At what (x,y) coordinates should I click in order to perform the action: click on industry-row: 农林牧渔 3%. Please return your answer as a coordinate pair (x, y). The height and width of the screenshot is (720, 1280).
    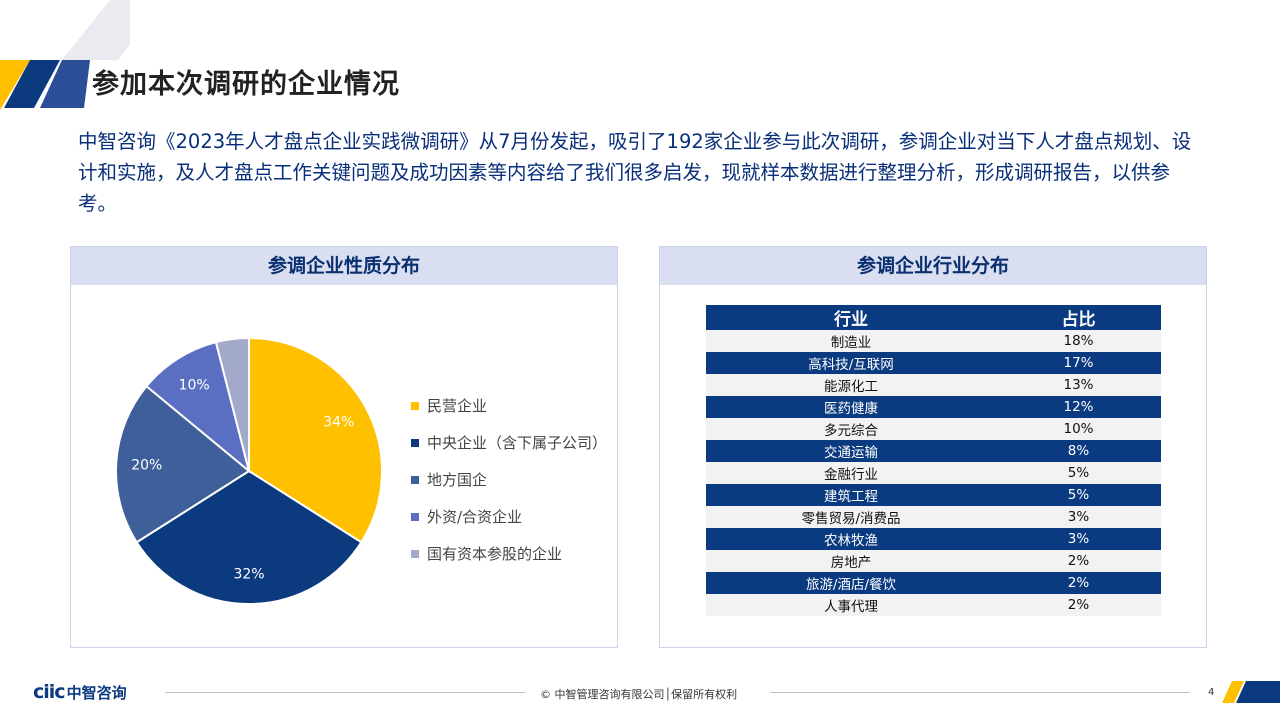
    Looking at the image, I should click on (933, 539).